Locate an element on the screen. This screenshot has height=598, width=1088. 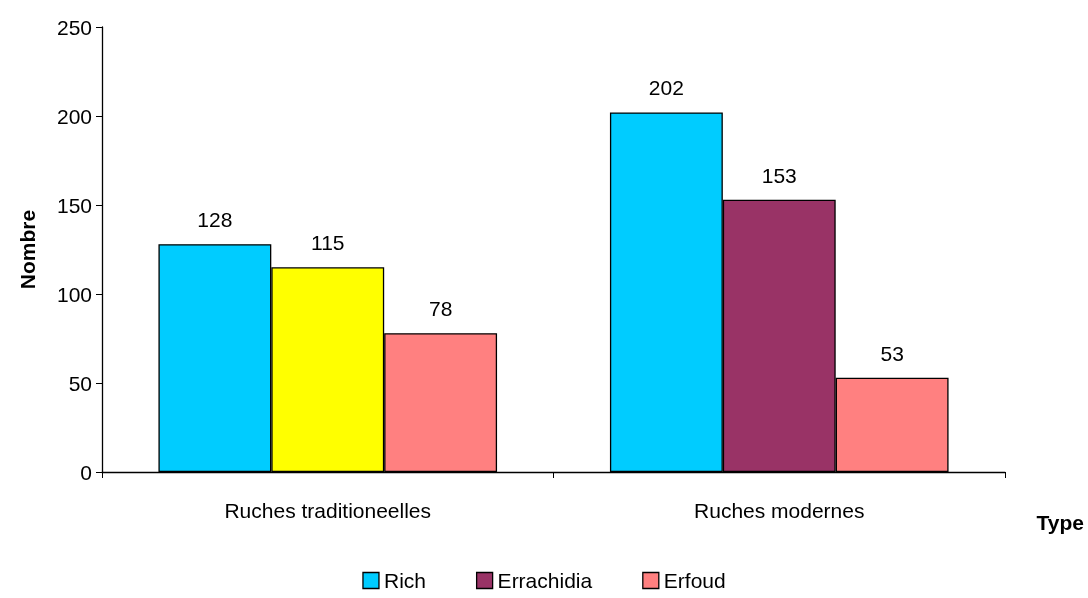
y-tick-label: 200 is located at coordinates (74, 116).